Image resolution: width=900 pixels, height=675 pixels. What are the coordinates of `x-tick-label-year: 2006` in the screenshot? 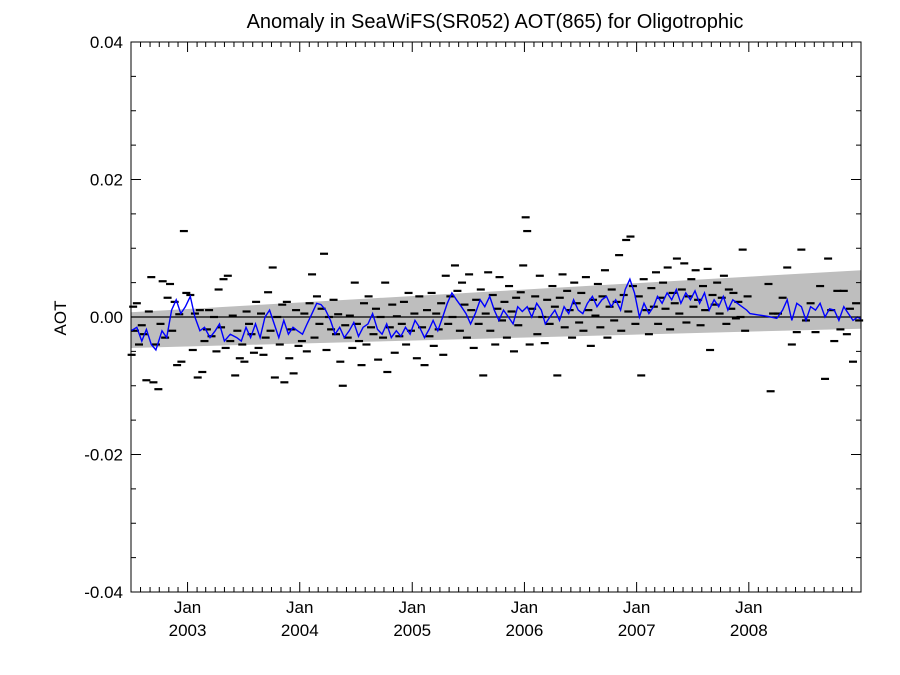 It's located at (525, 630).